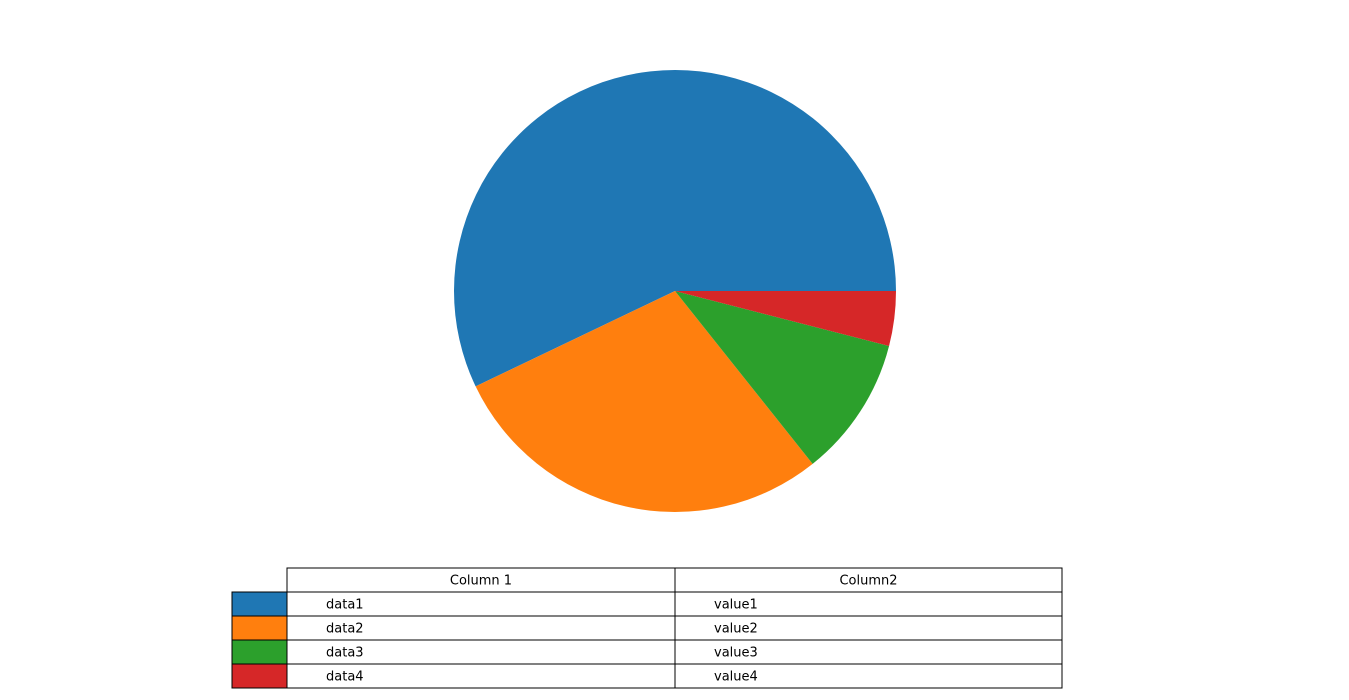 The height and width of the screenshot is (700, 1349). Describe the element at coordinates (736, 653) in the screenshot. I see `table-text: value3` at that location.